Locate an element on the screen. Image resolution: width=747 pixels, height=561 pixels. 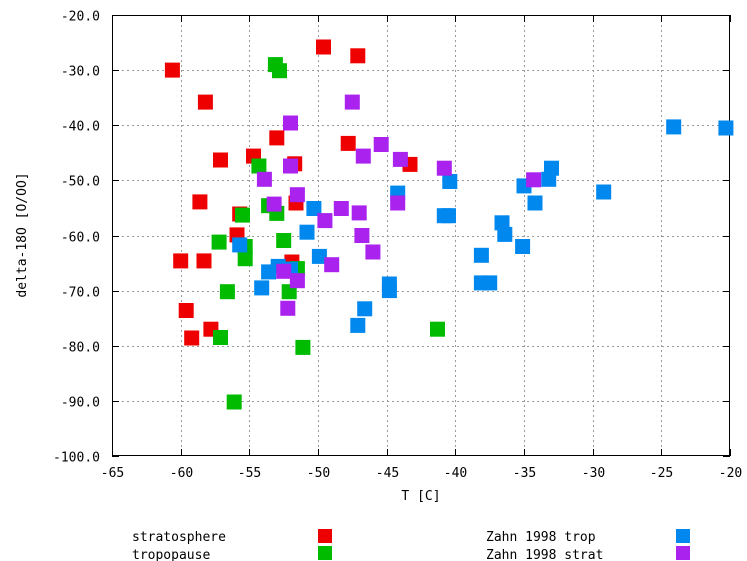
y-tick-label: -90.0 is located at coordinates (80, 403).